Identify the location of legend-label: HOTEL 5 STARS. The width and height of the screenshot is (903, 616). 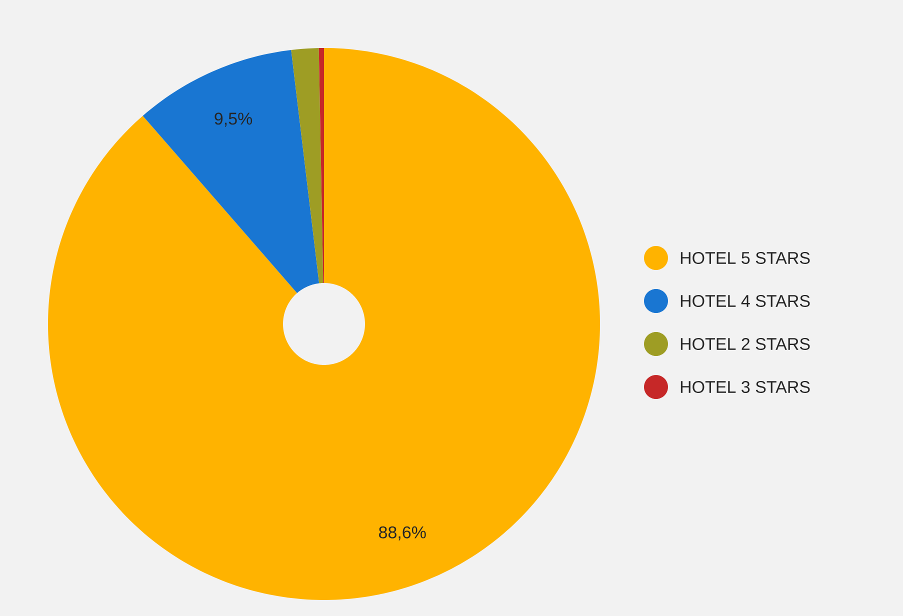
(745, 258).